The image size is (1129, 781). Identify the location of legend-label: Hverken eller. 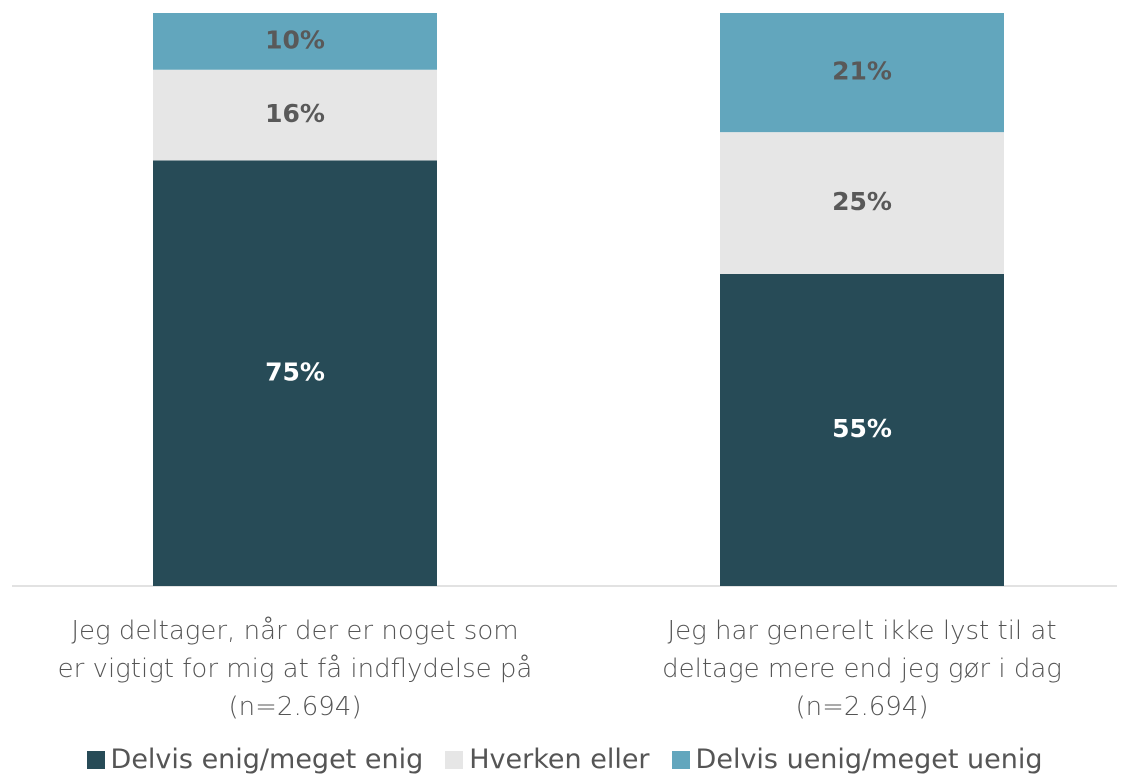
(559, 759).